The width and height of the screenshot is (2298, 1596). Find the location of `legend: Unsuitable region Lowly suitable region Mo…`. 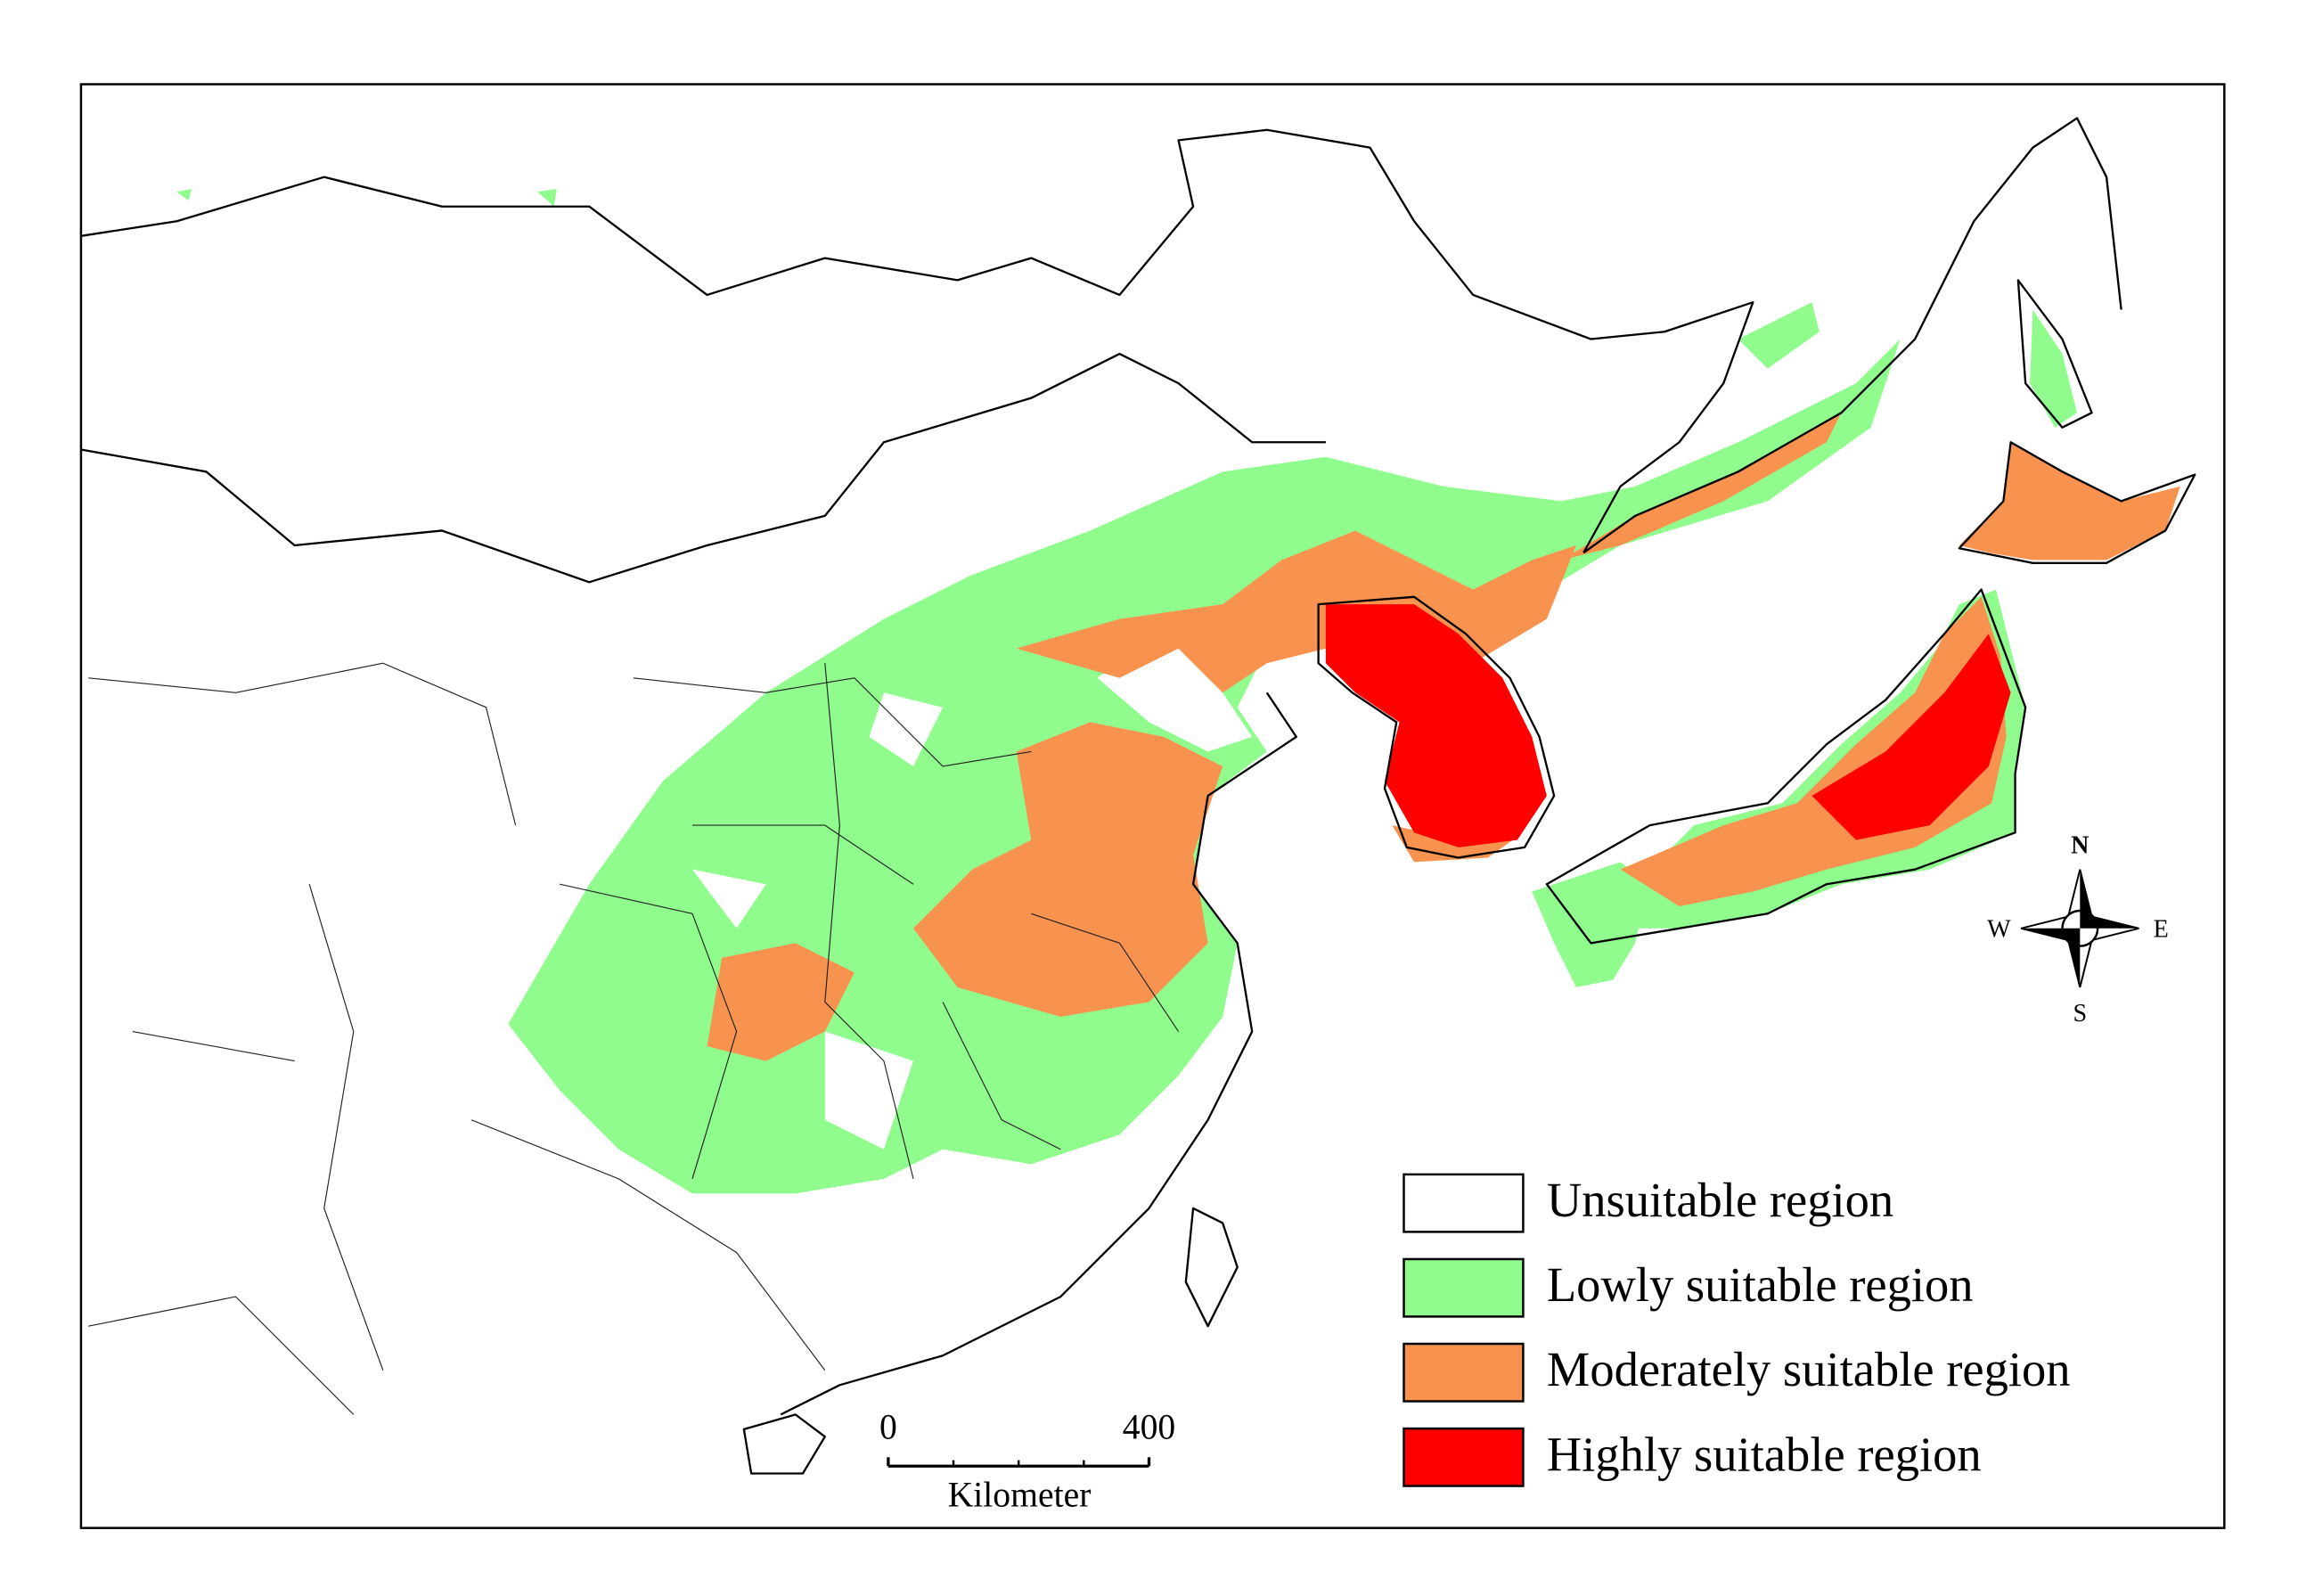

legend: Unsuitable region Lowly suitable region Mo… is located at coordinates (1737, 1330).